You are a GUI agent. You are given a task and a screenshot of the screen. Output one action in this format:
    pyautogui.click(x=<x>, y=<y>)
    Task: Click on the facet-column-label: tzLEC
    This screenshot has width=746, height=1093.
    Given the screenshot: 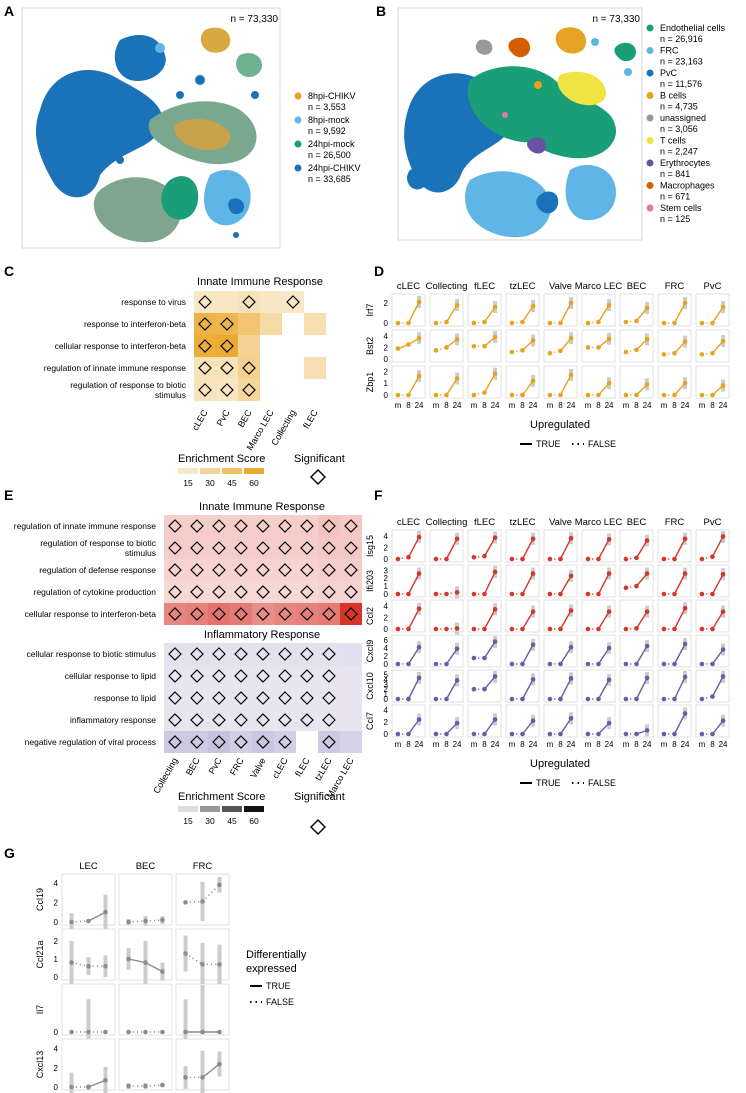 What is the action you would take?
    pyautogui.click(x=523, y=286)
    